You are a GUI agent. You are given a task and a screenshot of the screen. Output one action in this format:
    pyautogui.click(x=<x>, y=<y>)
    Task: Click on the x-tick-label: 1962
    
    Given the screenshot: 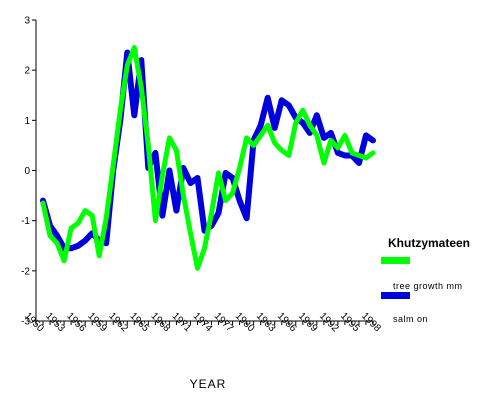 What is the action you would take?
    pyautogui.click(x=118, y=323)
    